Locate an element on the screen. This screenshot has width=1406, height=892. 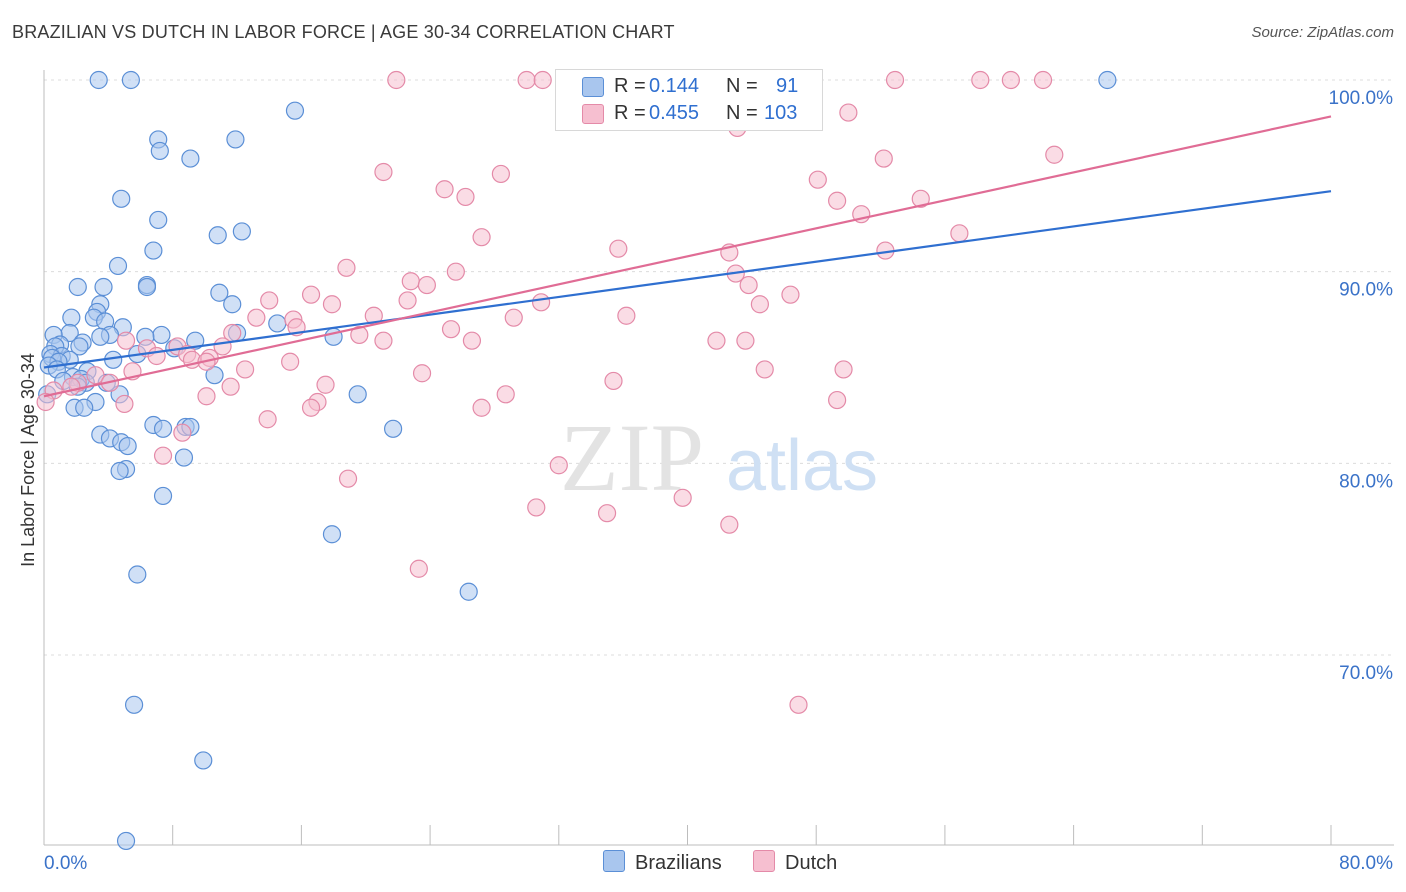
bottom-legend-swatch-brazilians is located at coordinates (614, 861).